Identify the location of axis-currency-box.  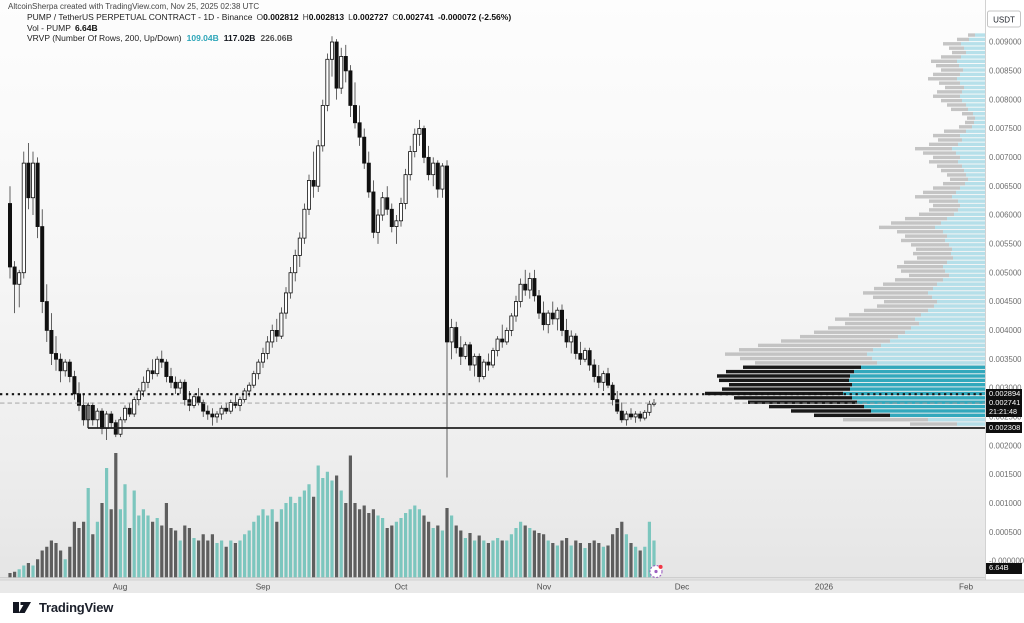
(1004, 19).